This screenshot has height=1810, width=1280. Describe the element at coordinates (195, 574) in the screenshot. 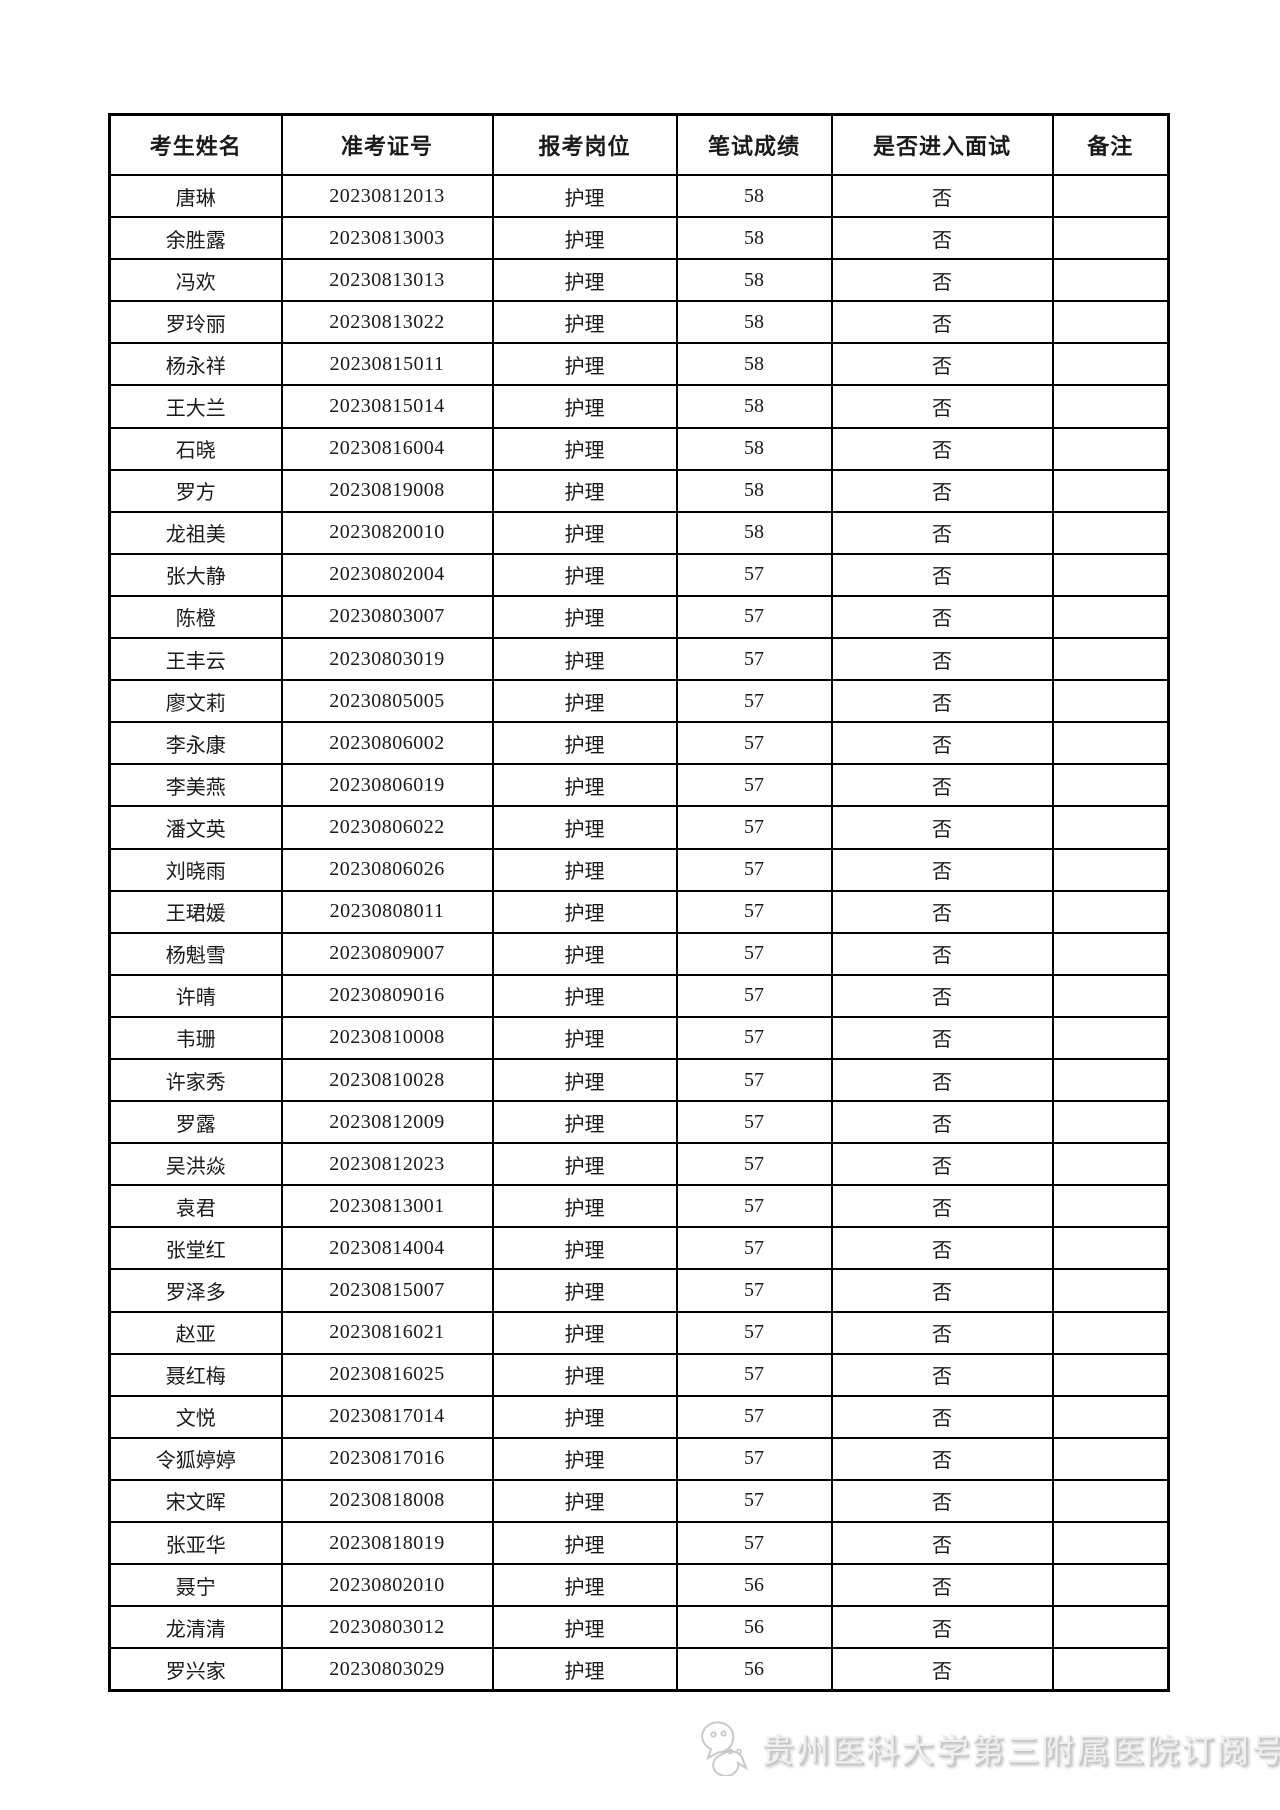

I see `cell-name: 张大静` at that location.